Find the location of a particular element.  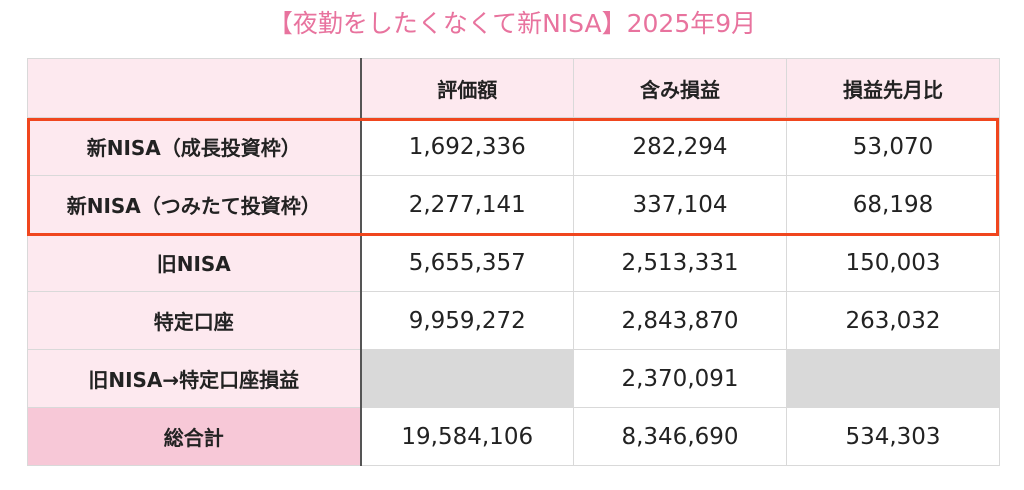

table-row-nisa-tsumitate: 新NISA（つみたて投資枠） 2,277,141 337,104 68,198 is located at coordinates (513, 204).